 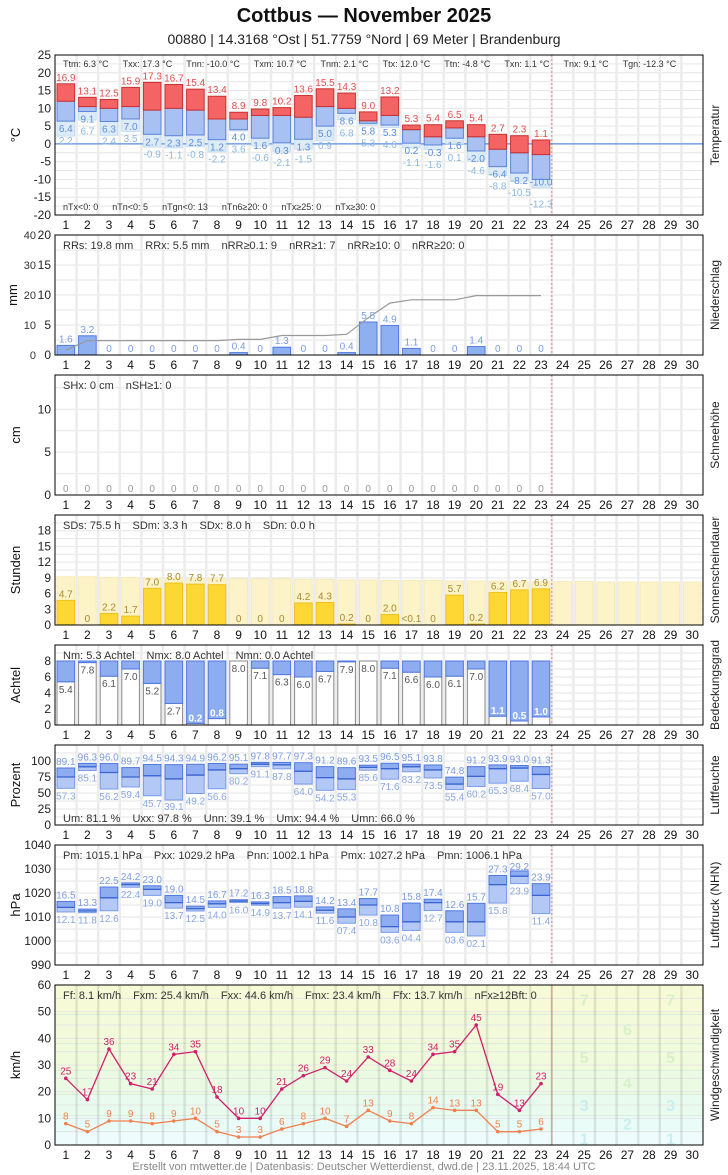 I want to click on min-temp-label: 2.7, so click(x=152, y=142).